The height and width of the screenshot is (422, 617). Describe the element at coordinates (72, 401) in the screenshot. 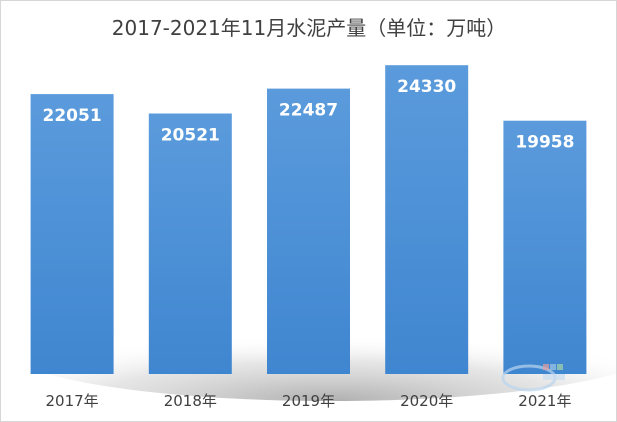

I see `x-tick-label-1: 2017年` at that location.